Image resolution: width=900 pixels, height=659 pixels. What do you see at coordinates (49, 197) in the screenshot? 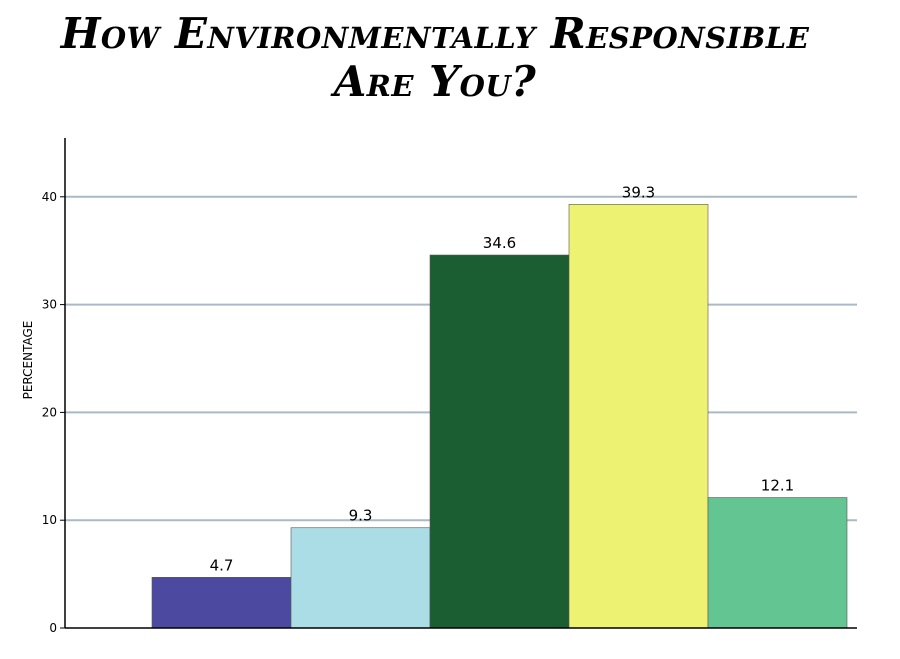
I see `y-tick-label: 40` at bounding box center [49, 197].